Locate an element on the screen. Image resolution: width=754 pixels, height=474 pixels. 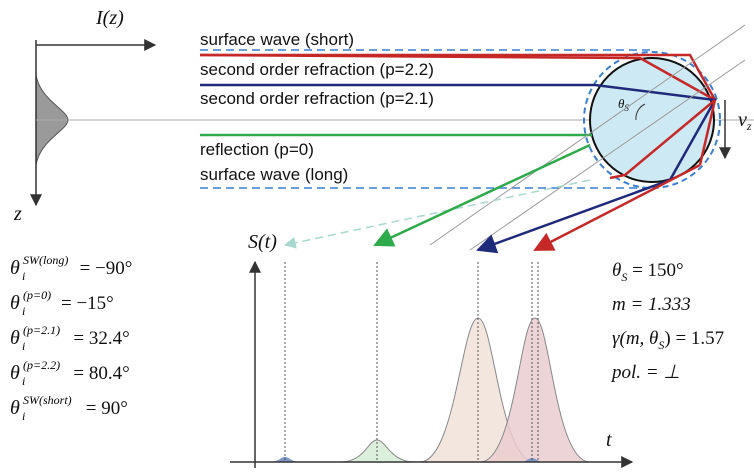
parameter-value: = 150° is located at coordinates (655, 270).